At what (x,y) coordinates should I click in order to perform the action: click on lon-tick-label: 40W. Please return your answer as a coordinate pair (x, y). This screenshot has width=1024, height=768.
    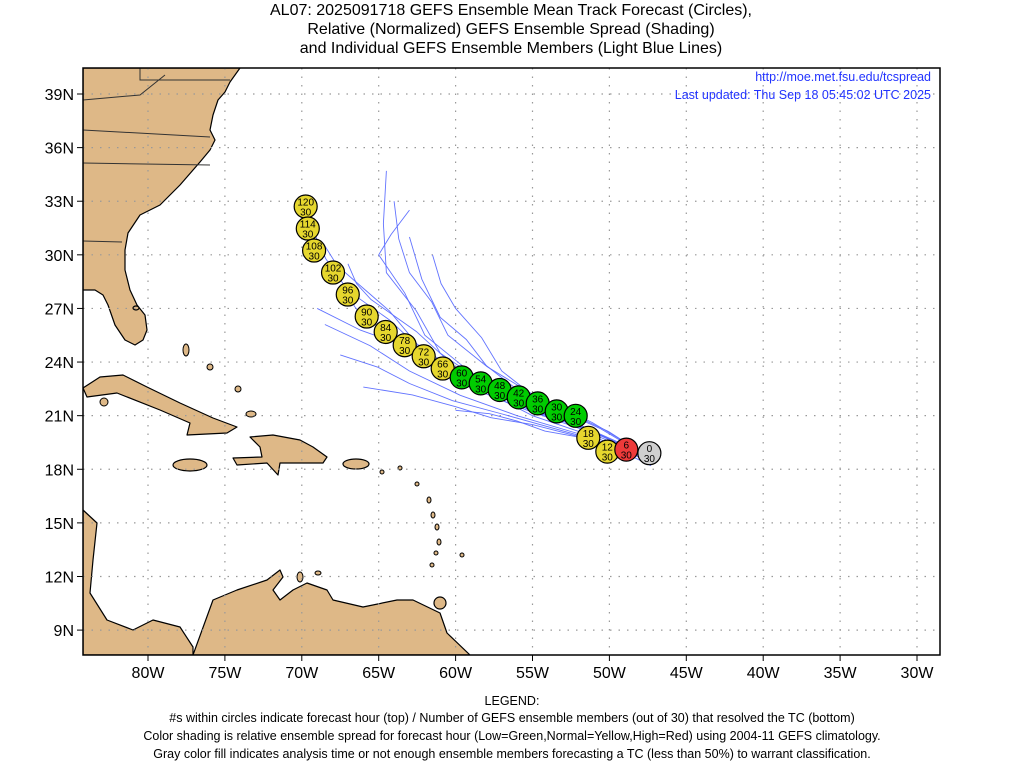
    Looking at the image, I should click on (764, 673).